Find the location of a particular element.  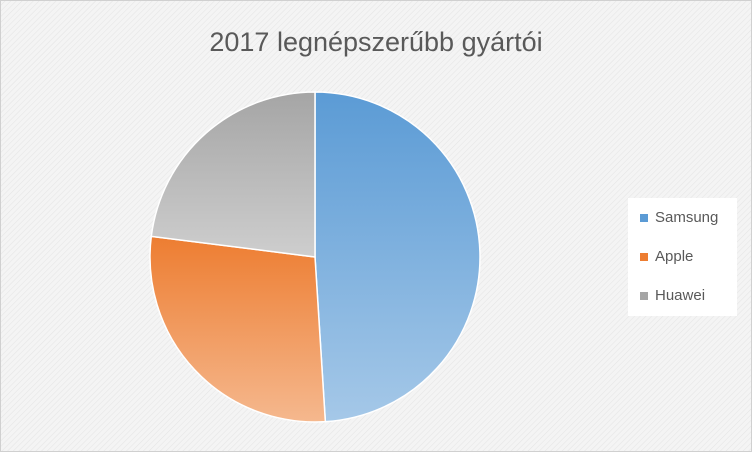

legend-label: Samsung is located at coordinates (686, 217).